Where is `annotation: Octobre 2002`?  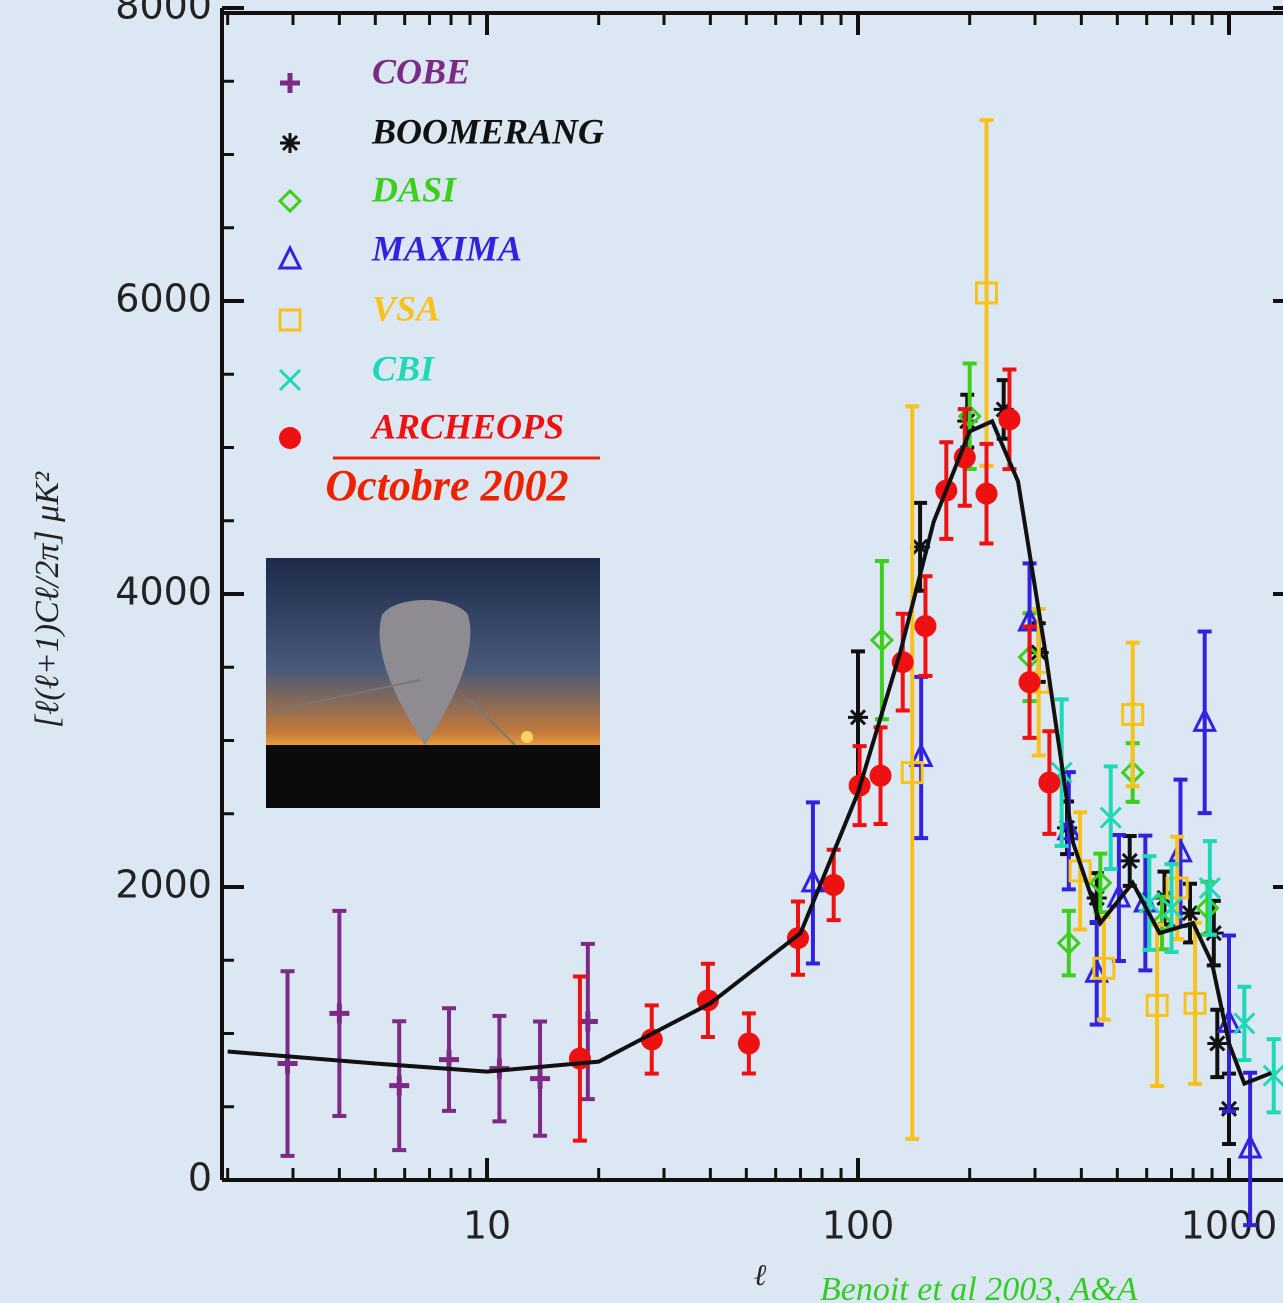
annotation: Octobre 2002 is located at coordinates (446, 485).